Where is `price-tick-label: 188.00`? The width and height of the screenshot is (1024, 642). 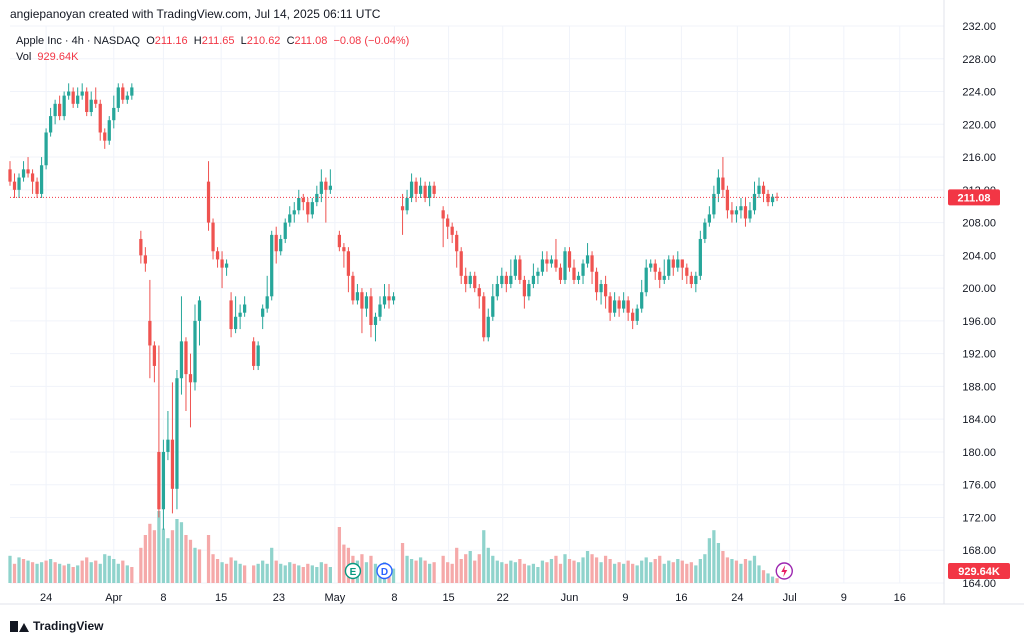
price-tick-label: 188.00 is located at coordinates (979, 387).